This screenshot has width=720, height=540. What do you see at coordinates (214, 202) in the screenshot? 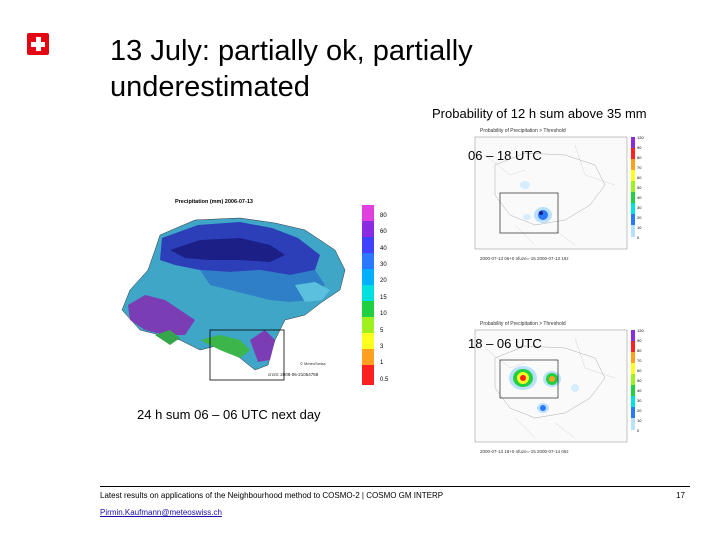
I see `map-header: Precipitation (mm) 2006-07-13` at bounding box center [214, 202].